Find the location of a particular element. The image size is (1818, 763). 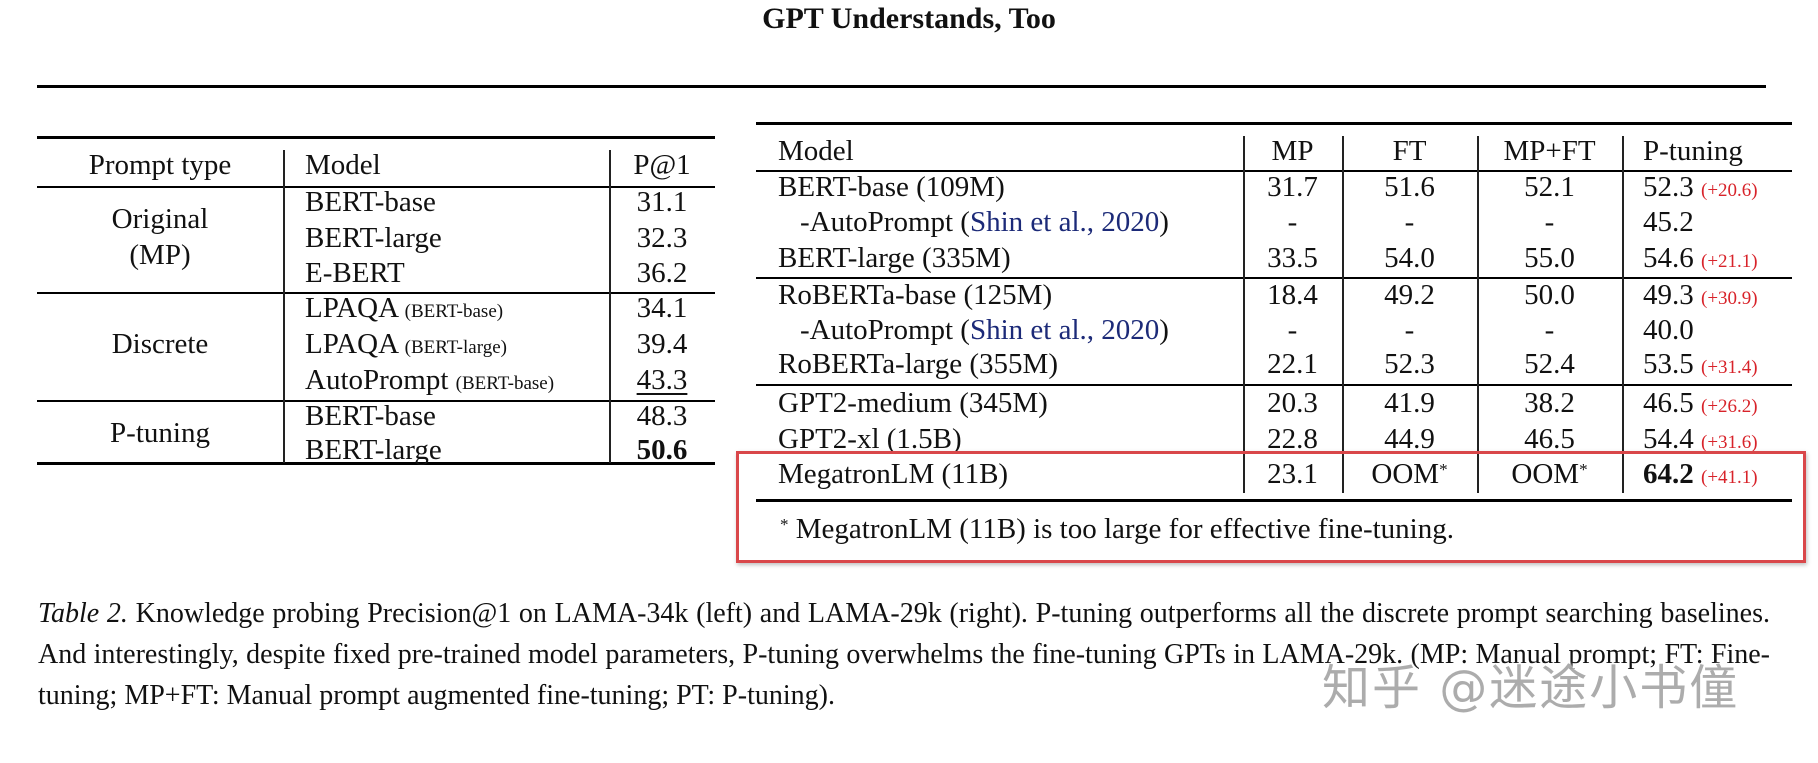

group-label-original-mp: (MP) is located at coordinates (160, 255).